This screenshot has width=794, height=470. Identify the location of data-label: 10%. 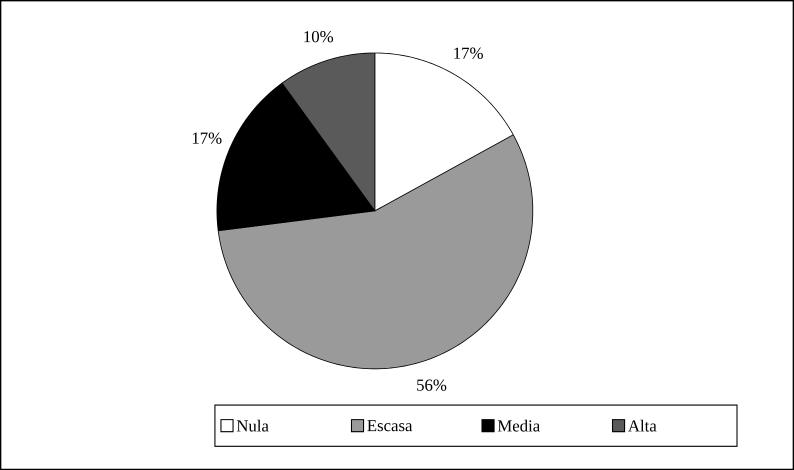
(319, 36).